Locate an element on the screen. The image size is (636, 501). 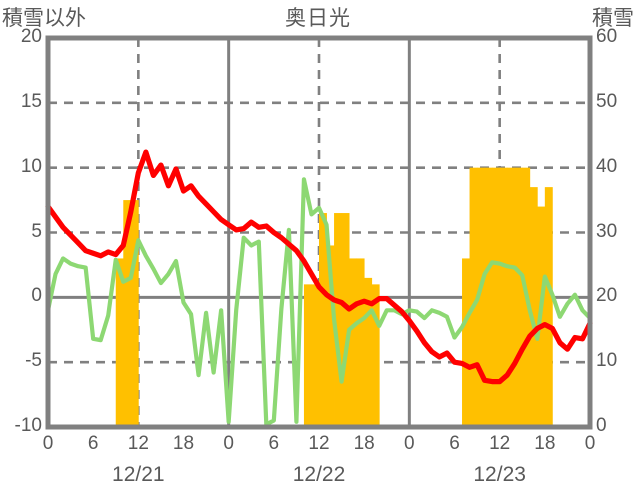
right-axis-title: 積雪 is located at coordinates (613, 18).